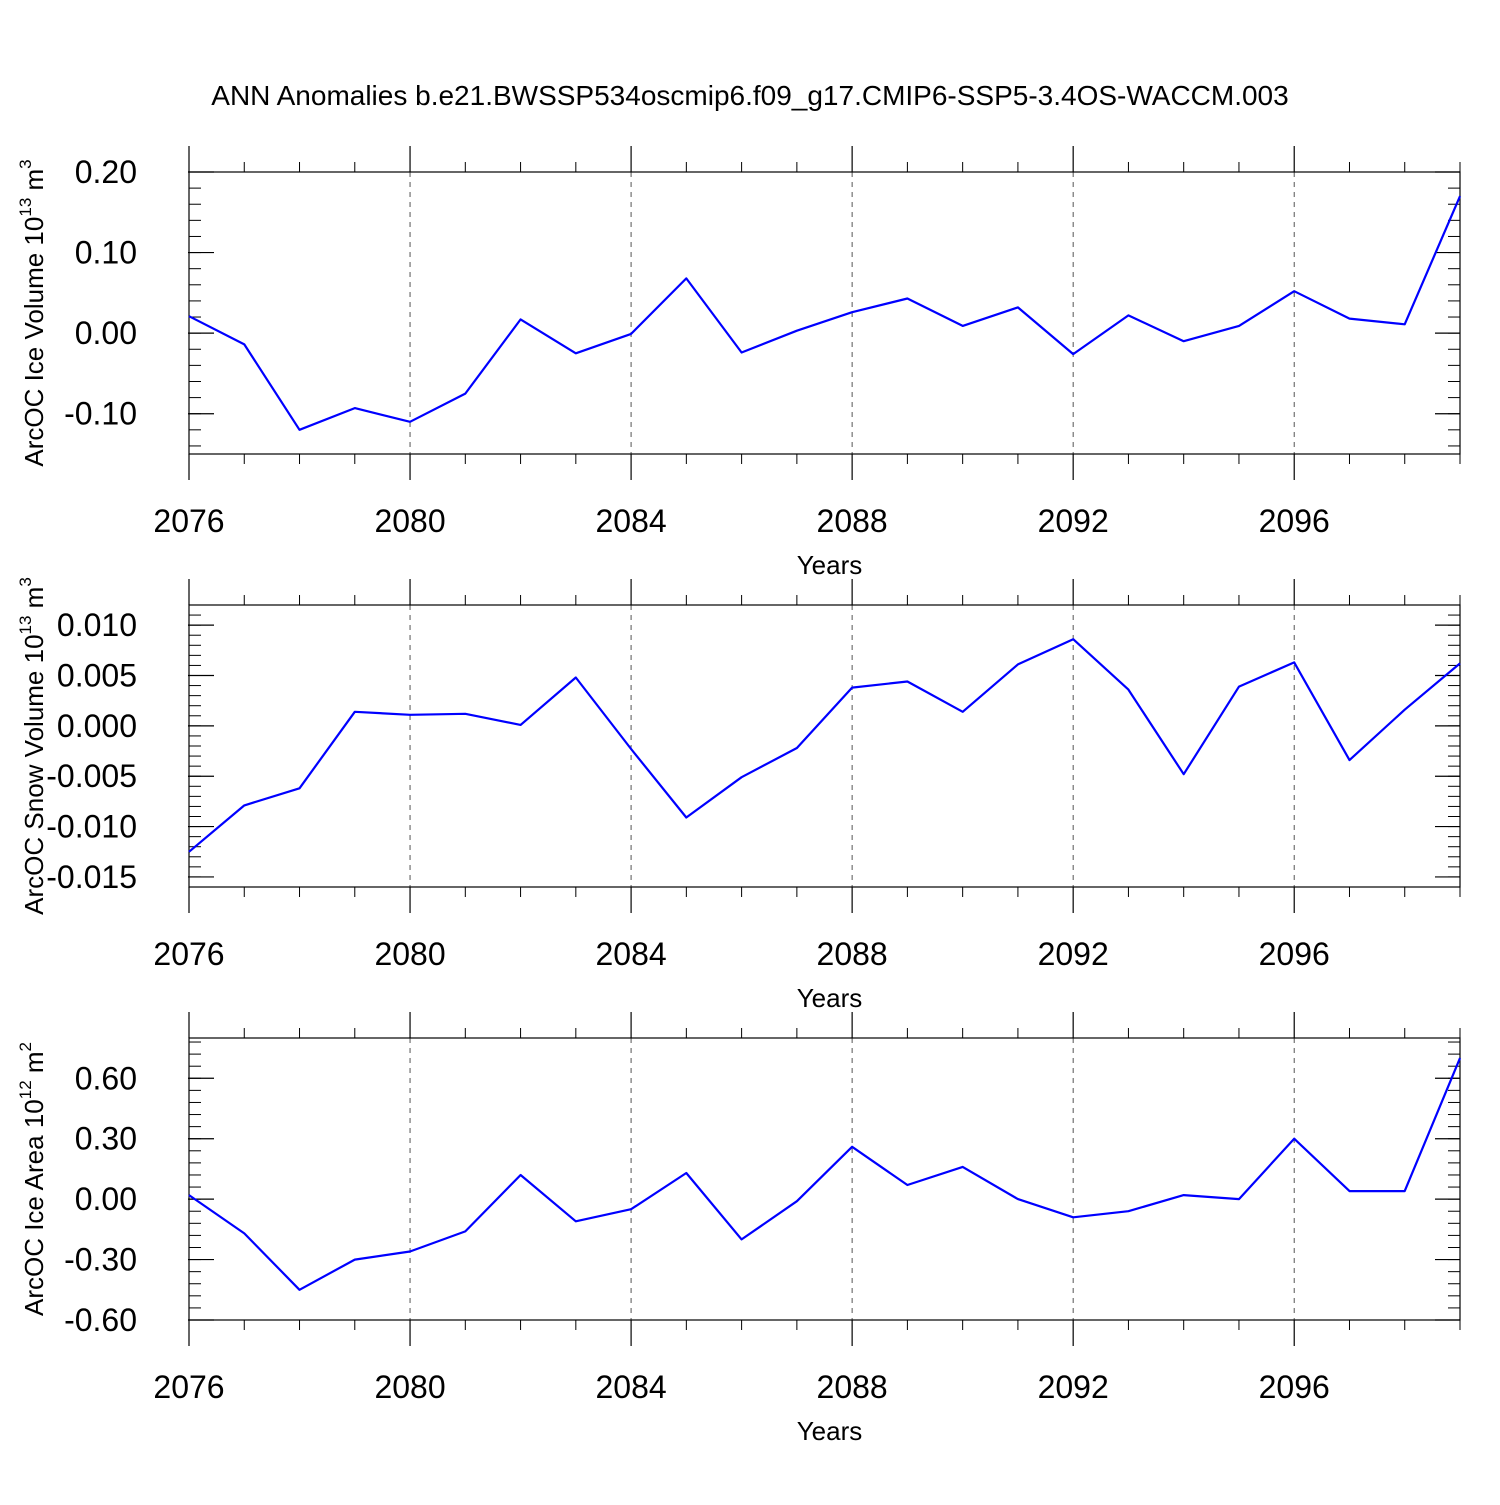 The width and height of the screenshot is (1500, 1505). Describe the element at coordinates (34, 774) in the screenshot. I see `y-axis-title-text: ArcOC Snow Volume 10` at that location.